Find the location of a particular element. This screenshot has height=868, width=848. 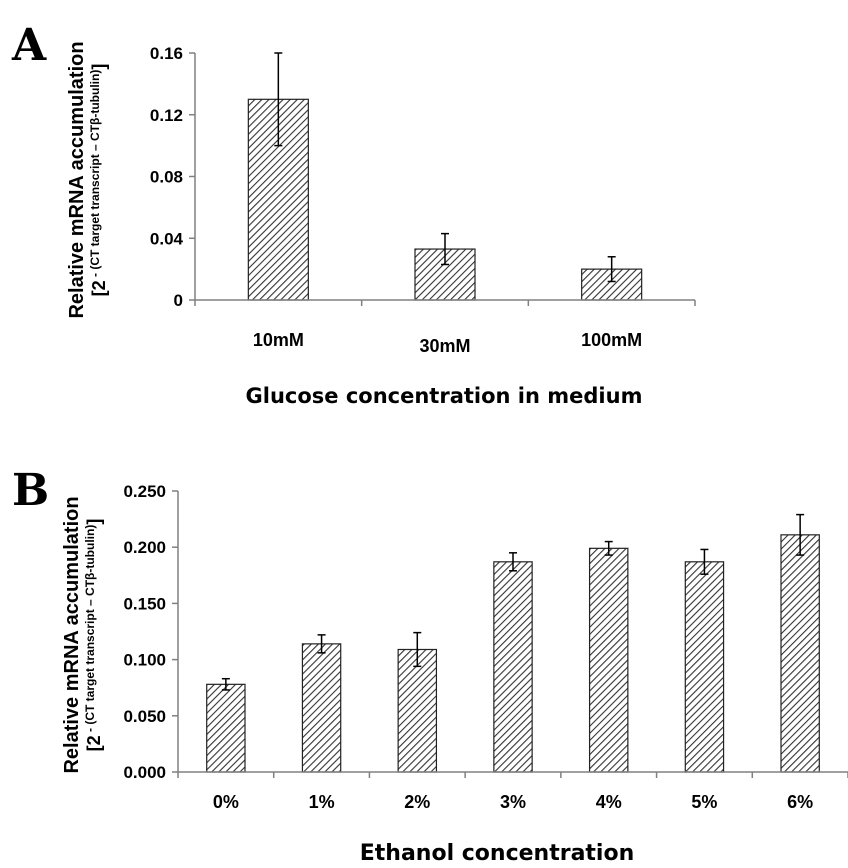

panel-a-x-axis-label: Glucose concentration in medium is located at coordinates (444, 396).